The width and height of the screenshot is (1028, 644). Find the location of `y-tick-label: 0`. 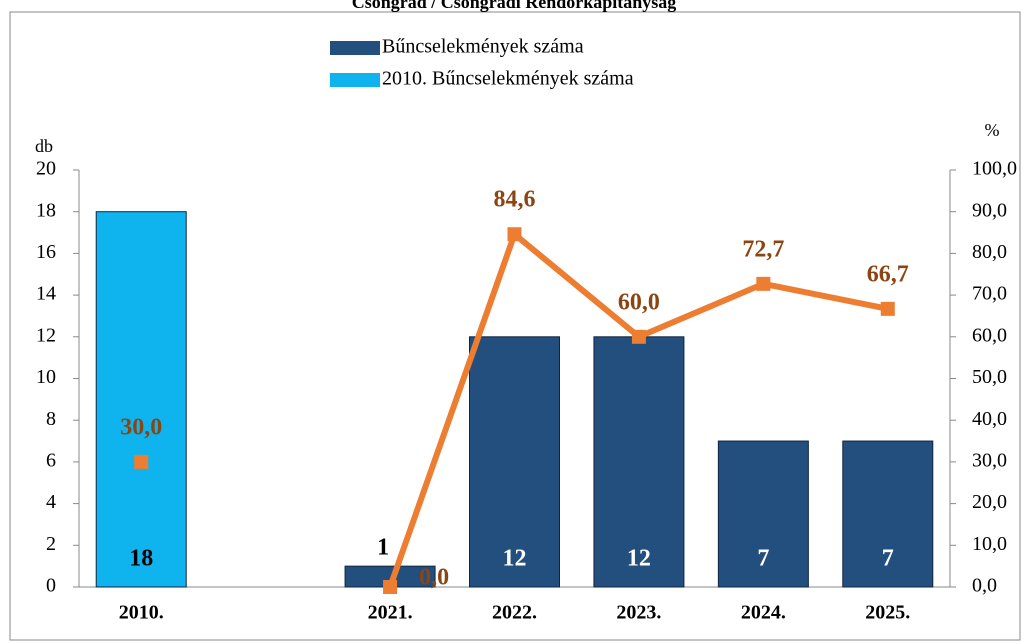

y-tick-label: 0 is located at coordinates (51, 586).